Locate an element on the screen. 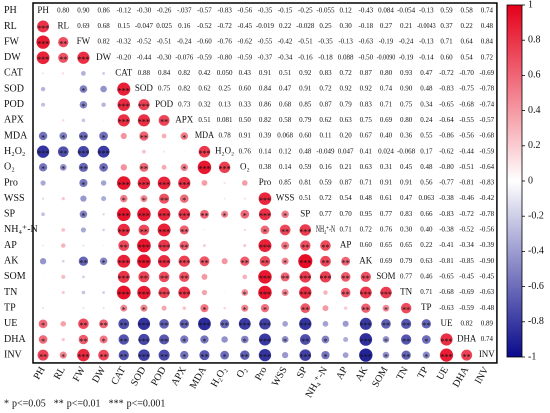 The width and height of the screenshot is (550, 413). value-label: 0.73 is located at coordinates (184, 104).